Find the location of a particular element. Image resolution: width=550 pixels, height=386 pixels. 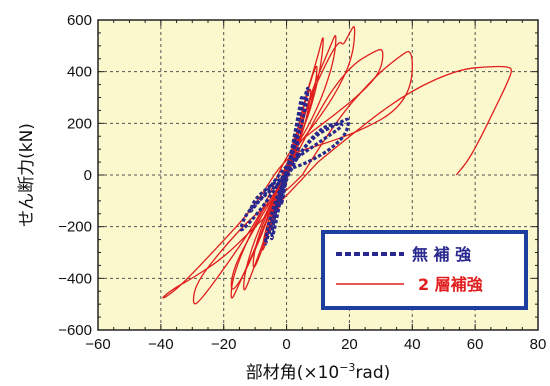

y-tick-label: 600 is located at coordinates (79, 20).